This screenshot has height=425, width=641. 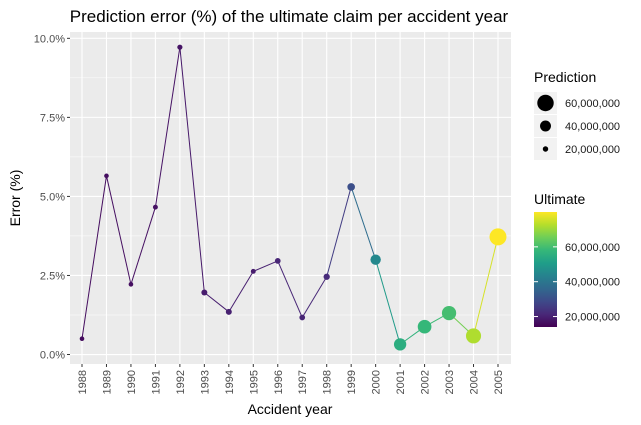 What do you see at coordinates (265, 266) in the screenshot?
I see `line-segment-1995-1996` at bounding box center [265, 266].